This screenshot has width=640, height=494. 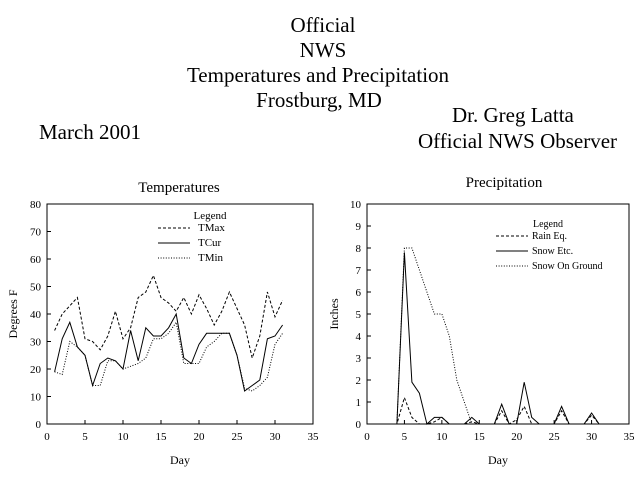 What do you see at coordinates (405, 437) in the screenshot?
I see `precipitation-x-tick-label: 5` at bounding box center [405, 437].